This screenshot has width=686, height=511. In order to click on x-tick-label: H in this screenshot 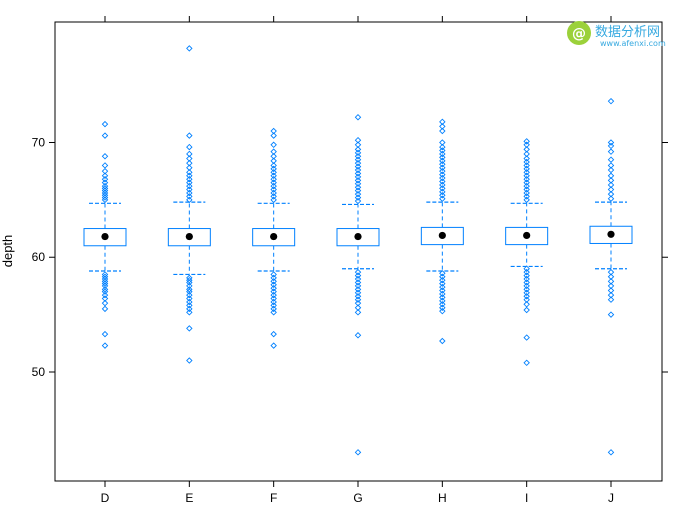, I will do `click(442, 498)`.